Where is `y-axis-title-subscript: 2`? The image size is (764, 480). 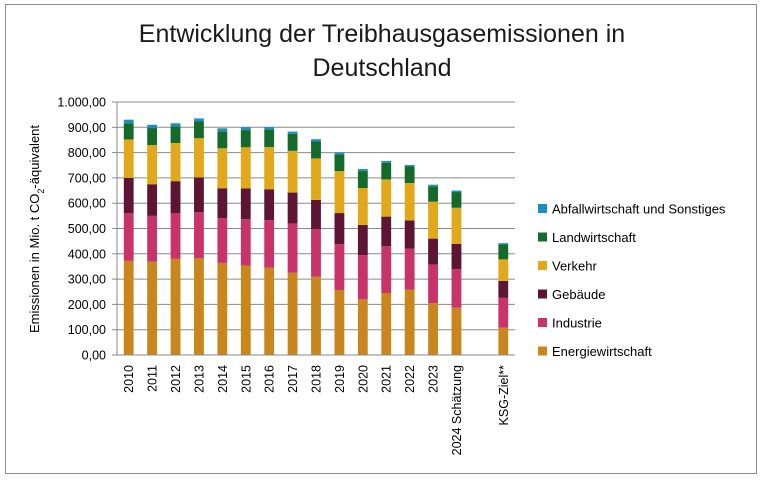
y-axis-title-subscript: 2 is located at coordinates (41, 191).